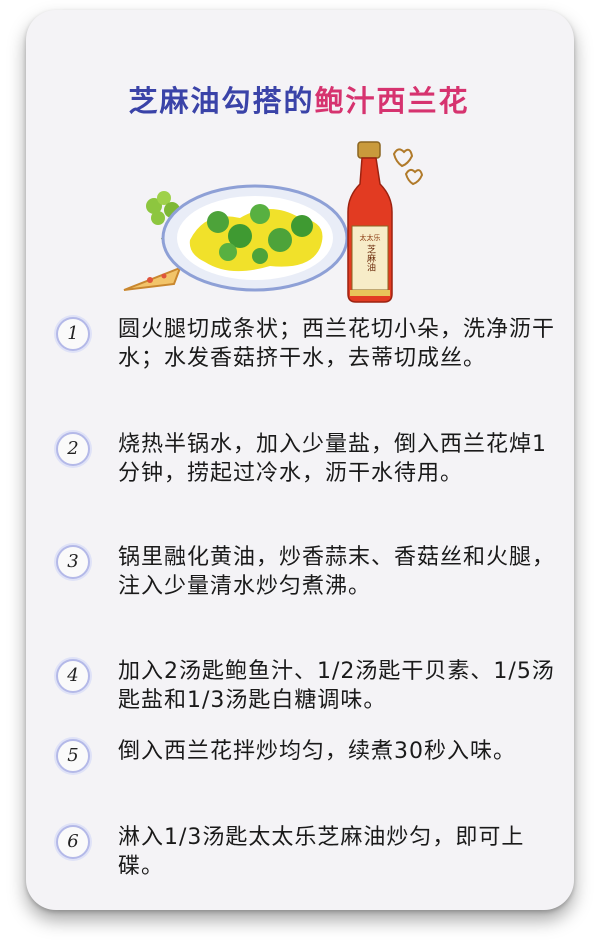 The width and height of the screenshot is (598, 947). Describe the element at coordinates (321, 852) in the screenshot. I see `step-text: 淋入1/3汤匙太太乐芝麻油炒匀，即可上碟。` at that location.